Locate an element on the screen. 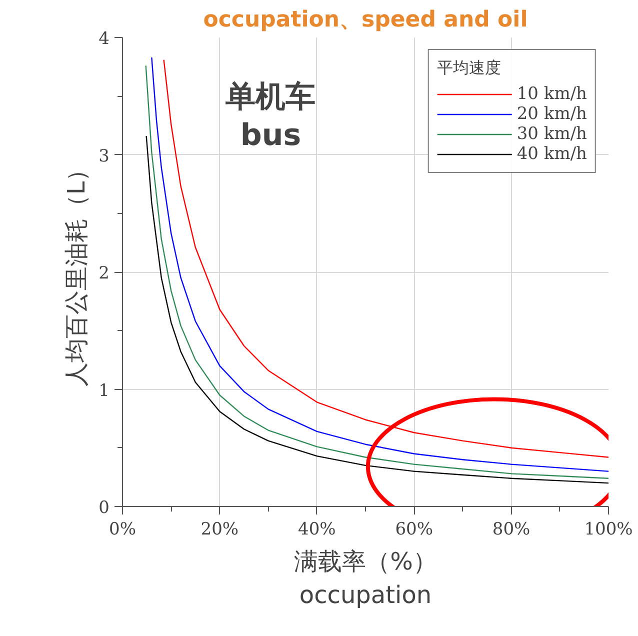  y-tick-label: 3 is located at coordinates (104, 156).